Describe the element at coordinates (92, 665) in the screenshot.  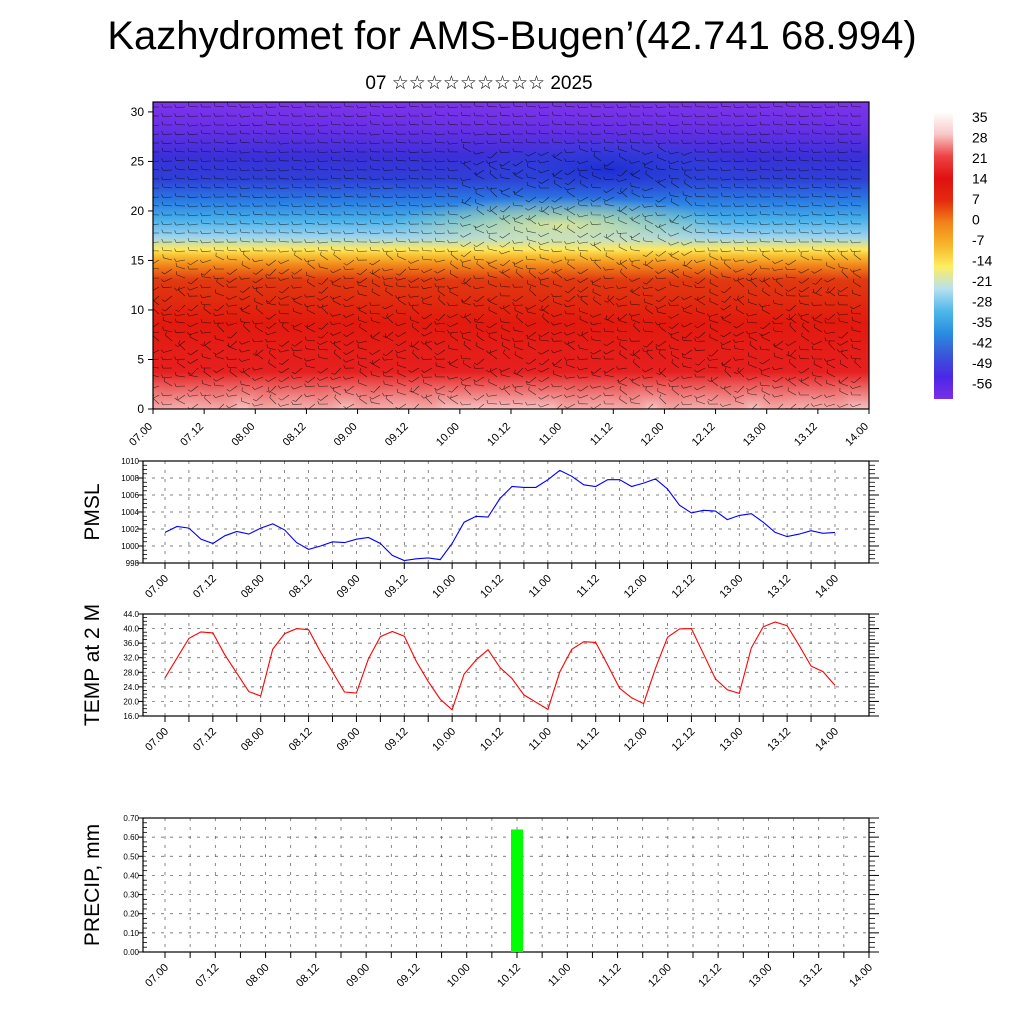
I see `y-axis-label: TEMP at 2 M` at that location.